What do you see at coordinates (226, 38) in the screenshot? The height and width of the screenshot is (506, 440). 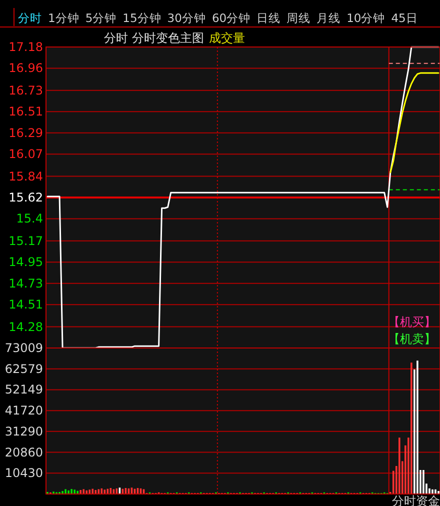 I see `text: 成交量` at bounding box center [226, 38].